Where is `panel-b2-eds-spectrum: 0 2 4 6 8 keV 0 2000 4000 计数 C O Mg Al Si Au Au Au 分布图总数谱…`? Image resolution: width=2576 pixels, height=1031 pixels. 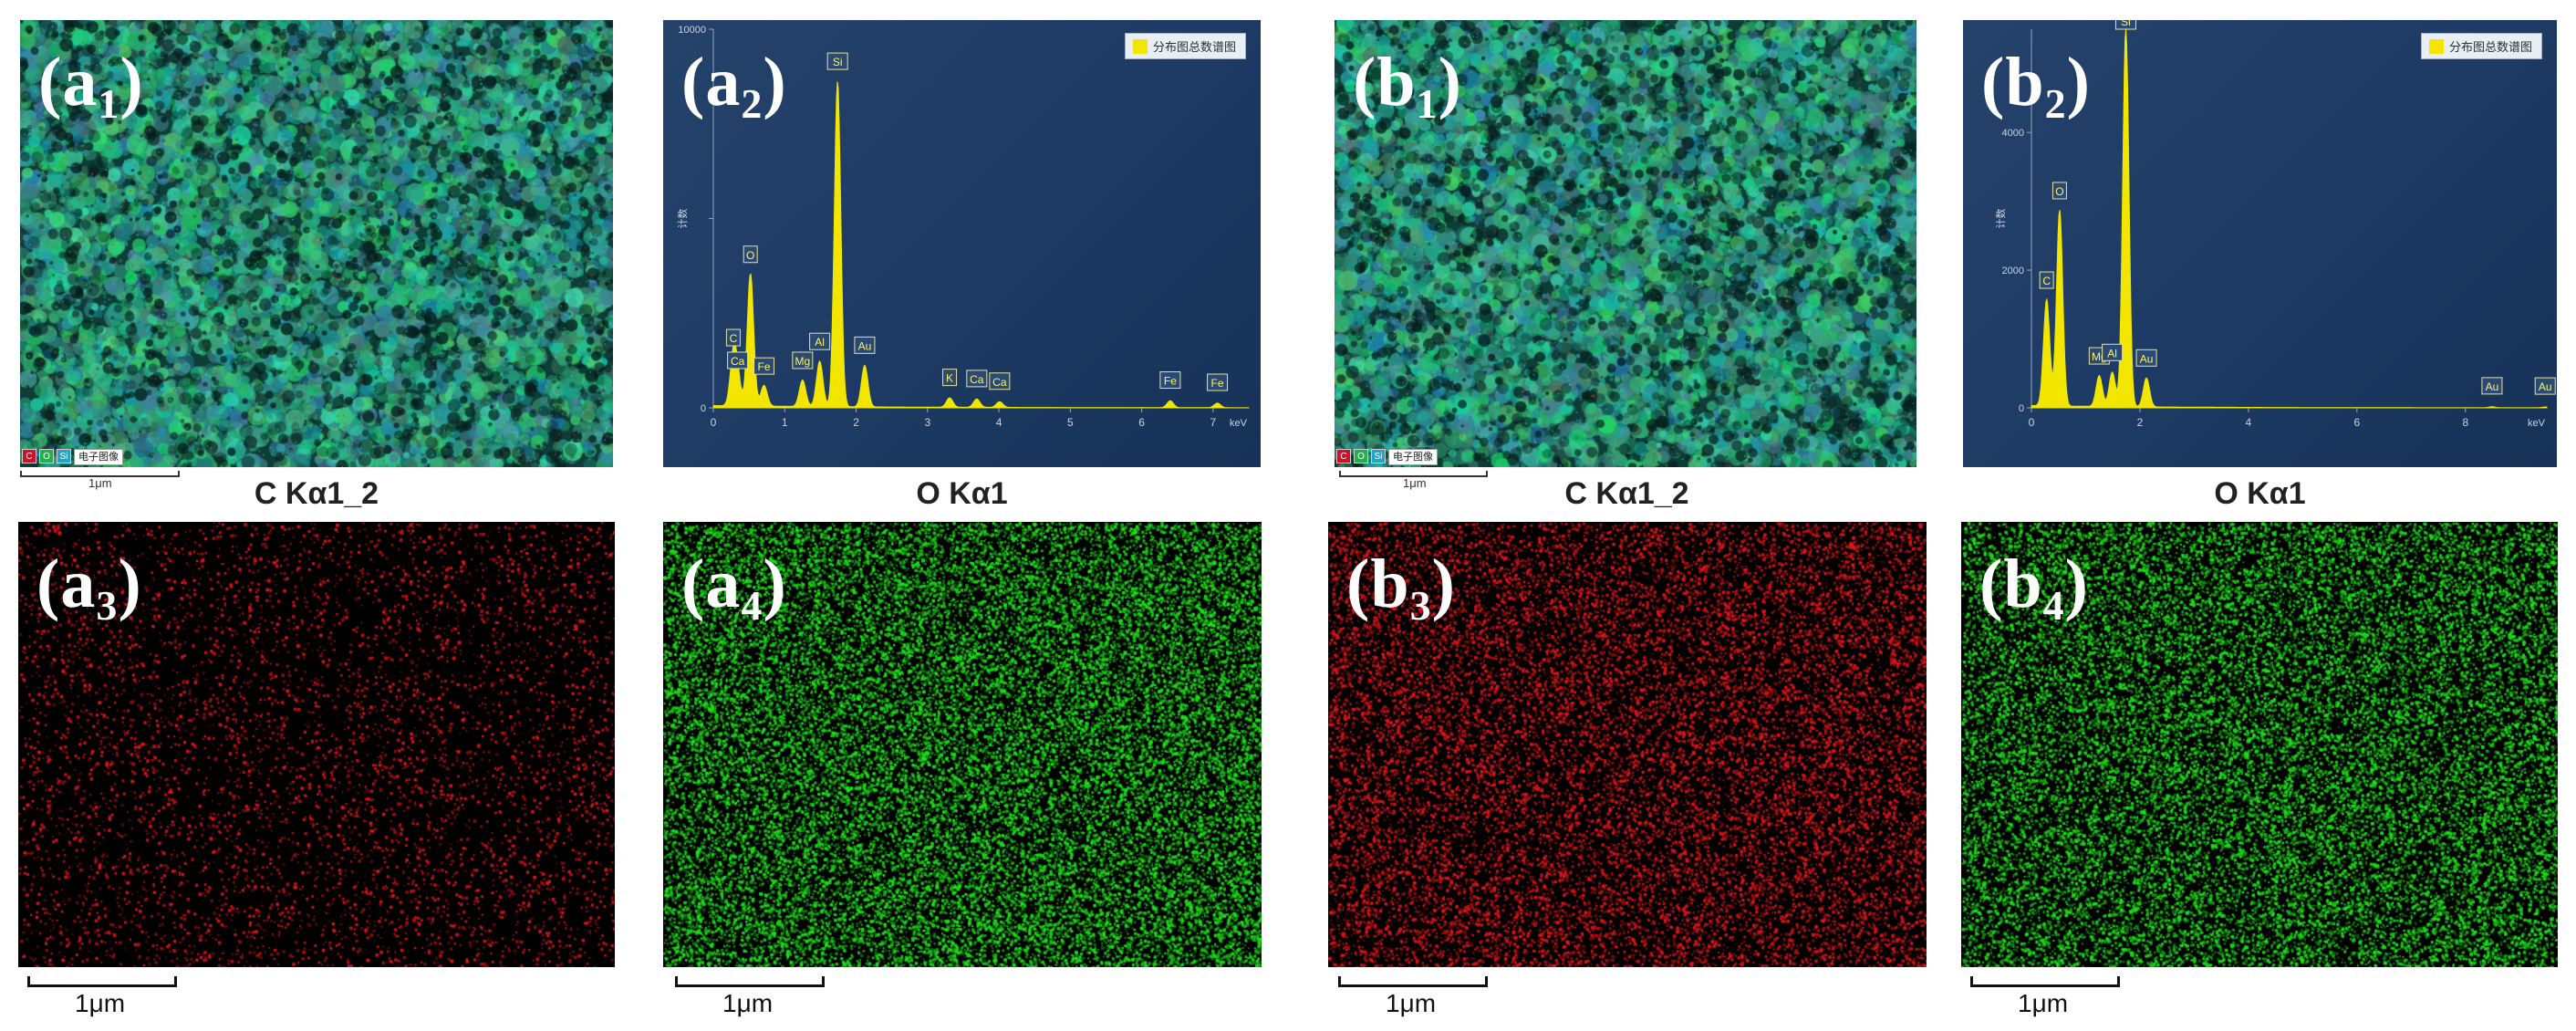 panel-b2-eds-spectrum: 0 2 4 6 8 keV 0 2000 4000 计数 C O Mg Al Si Au Au Au 分布图总数谱… is located at coordinates (2260, 244).